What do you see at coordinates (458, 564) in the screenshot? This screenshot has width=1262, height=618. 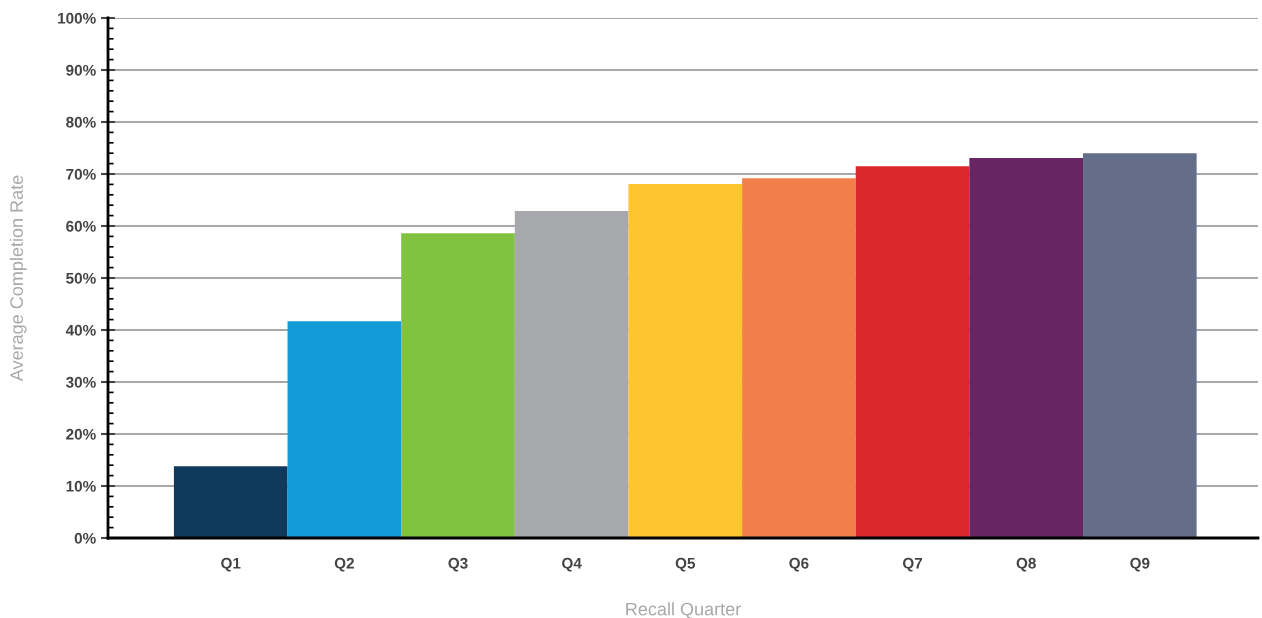 I see `x-tick-label: Q3` at bounding box center [458, 564].